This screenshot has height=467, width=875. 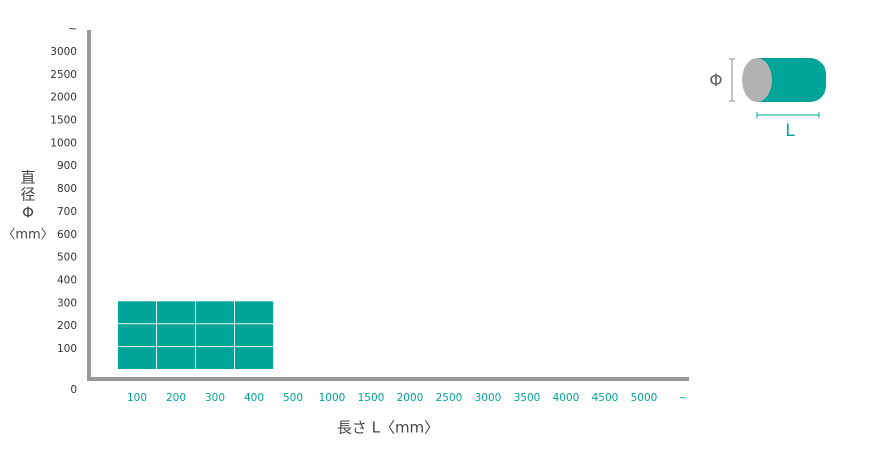 I want to click on y-axis-label: 〈mm〉, so click(x=27, y=235).